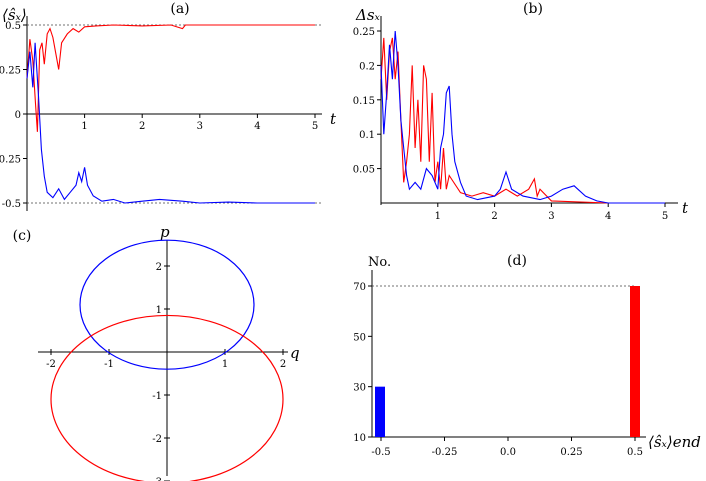  Describe the element at coordinates (494, 216) in the screenshot. I see `panel-b-x-tick-label: 2` at that location.